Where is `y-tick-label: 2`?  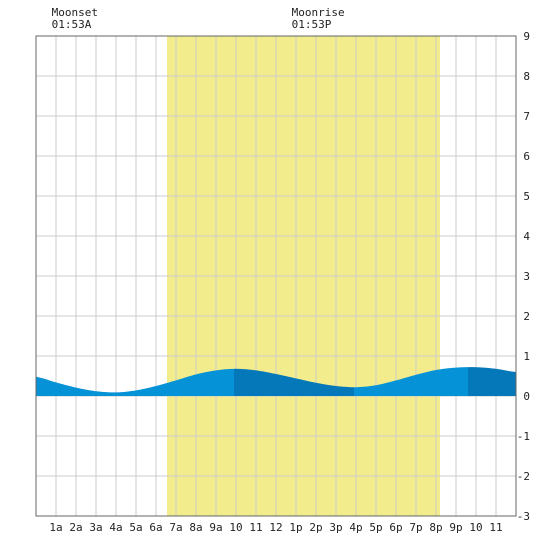
y-tick-label: 2 is located at coordinates (526, 316).